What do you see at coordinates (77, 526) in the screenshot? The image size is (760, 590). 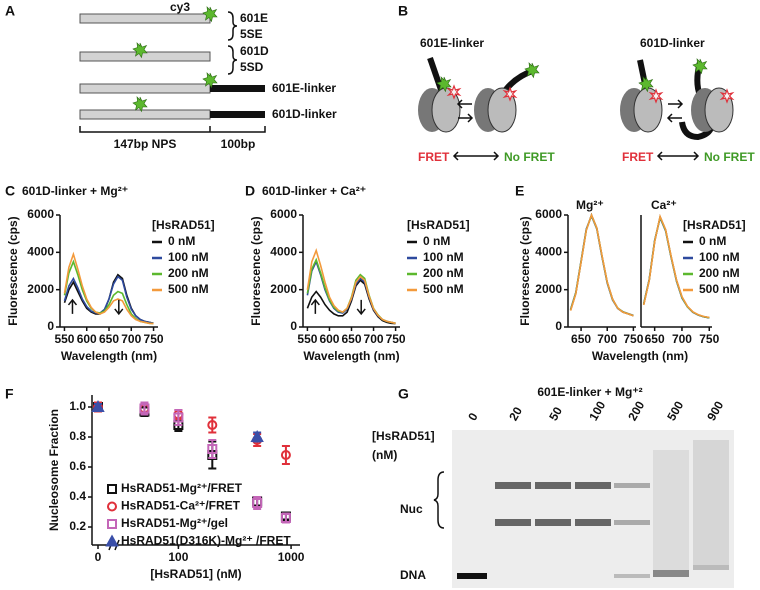 I see `y-tick-label: 0.2` at bounding box center [77, 526].